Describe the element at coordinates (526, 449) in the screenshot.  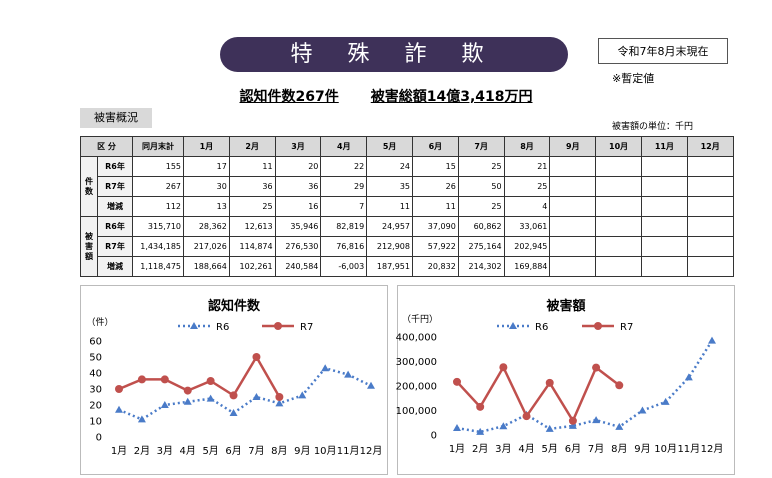
I see `x-tick-label: 4月` at that location.